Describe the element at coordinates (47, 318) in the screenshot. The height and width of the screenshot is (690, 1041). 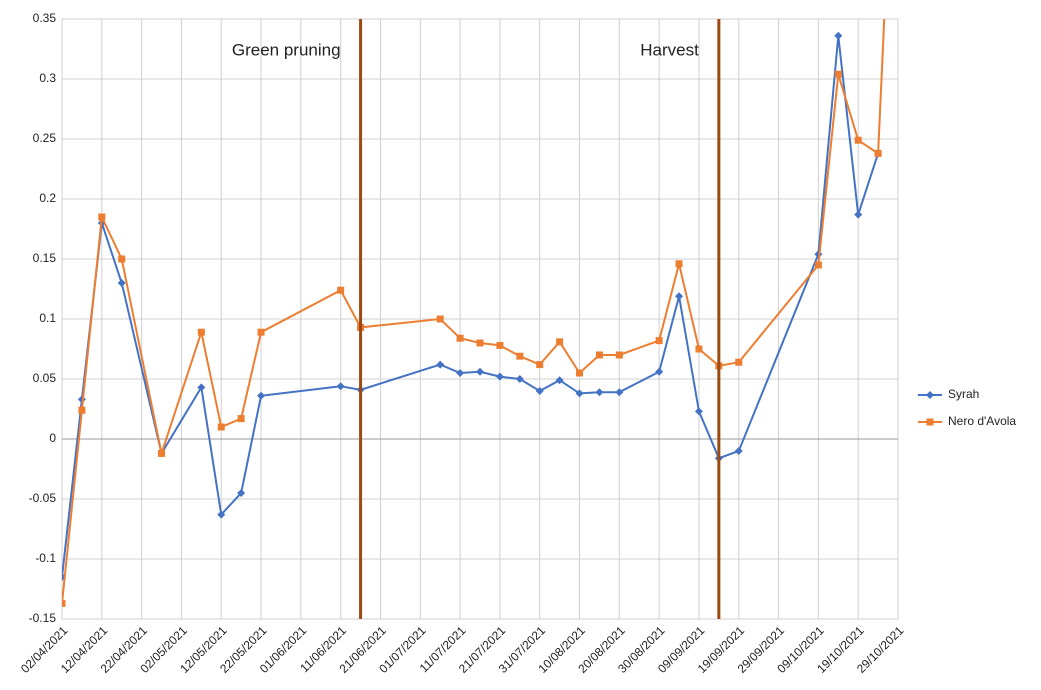
I see `y-tick-label: 0.1` at that location.